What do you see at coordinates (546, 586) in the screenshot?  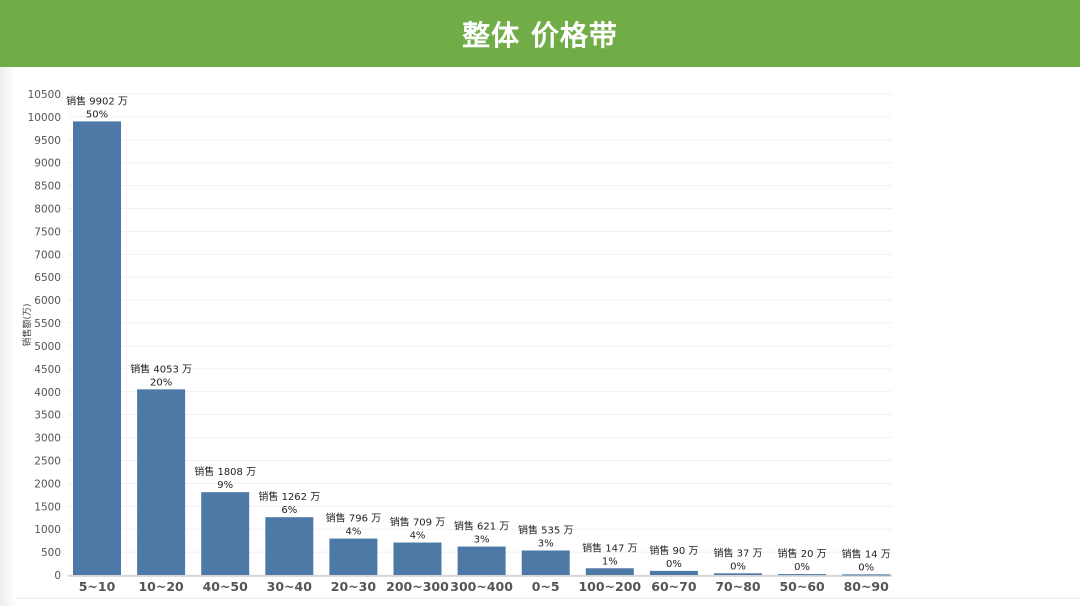 I see `x-tick-label: 0~5` at bounding box center [546, 586].